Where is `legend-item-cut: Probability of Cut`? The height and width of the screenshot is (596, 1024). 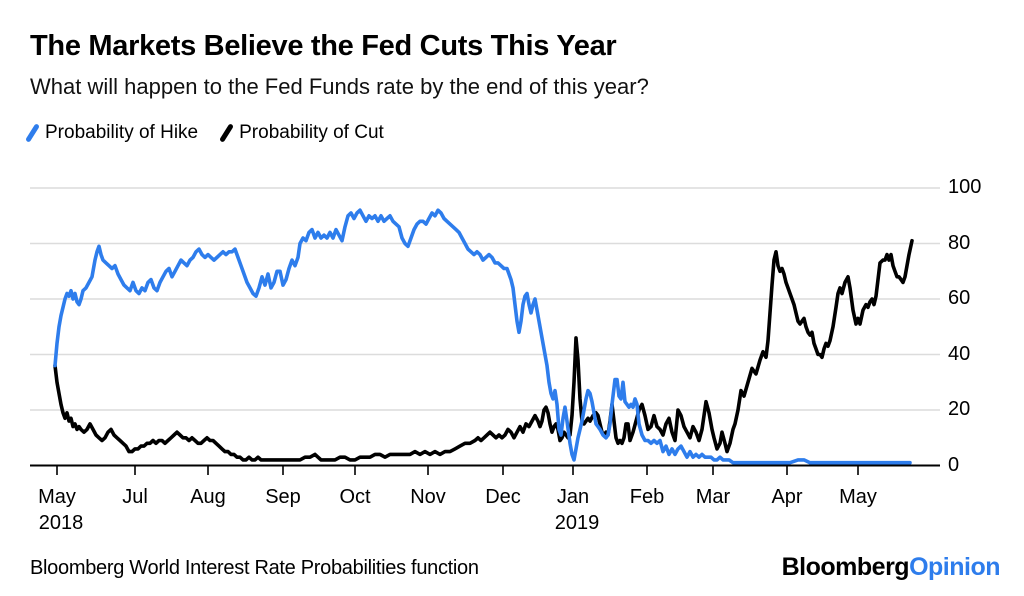 legend-item-cut: Probability of Cut is located at coordinates (301, 133).